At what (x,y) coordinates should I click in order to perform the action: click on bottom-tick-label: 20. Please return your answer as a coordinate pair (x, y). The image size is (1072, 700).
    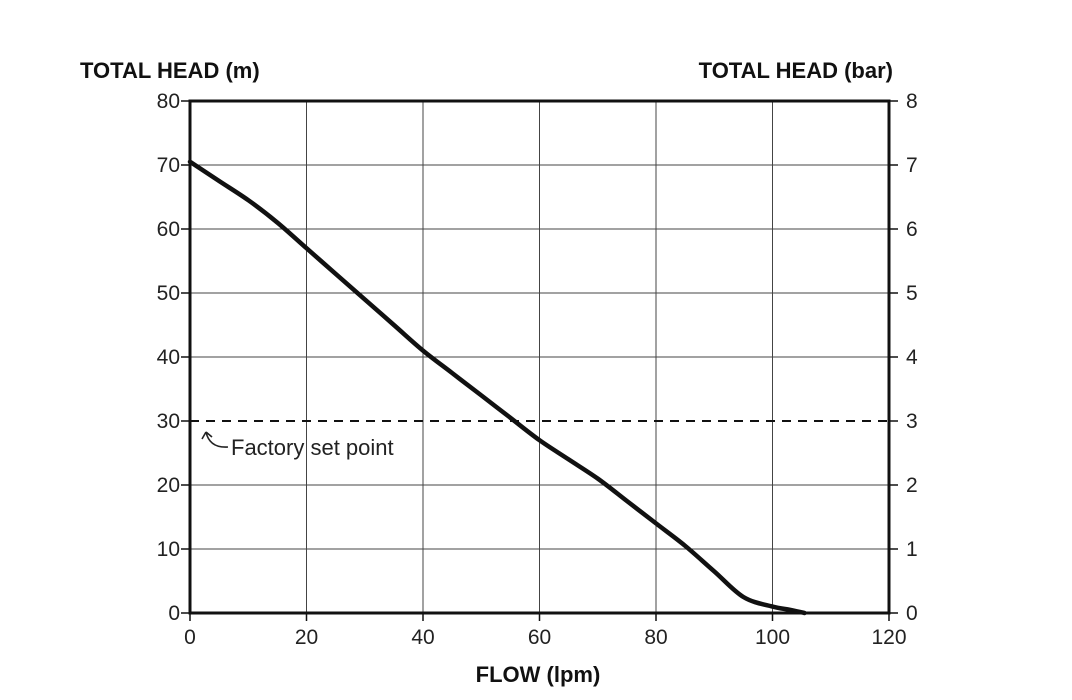
    Looking at the image, I should click on (306, 637).